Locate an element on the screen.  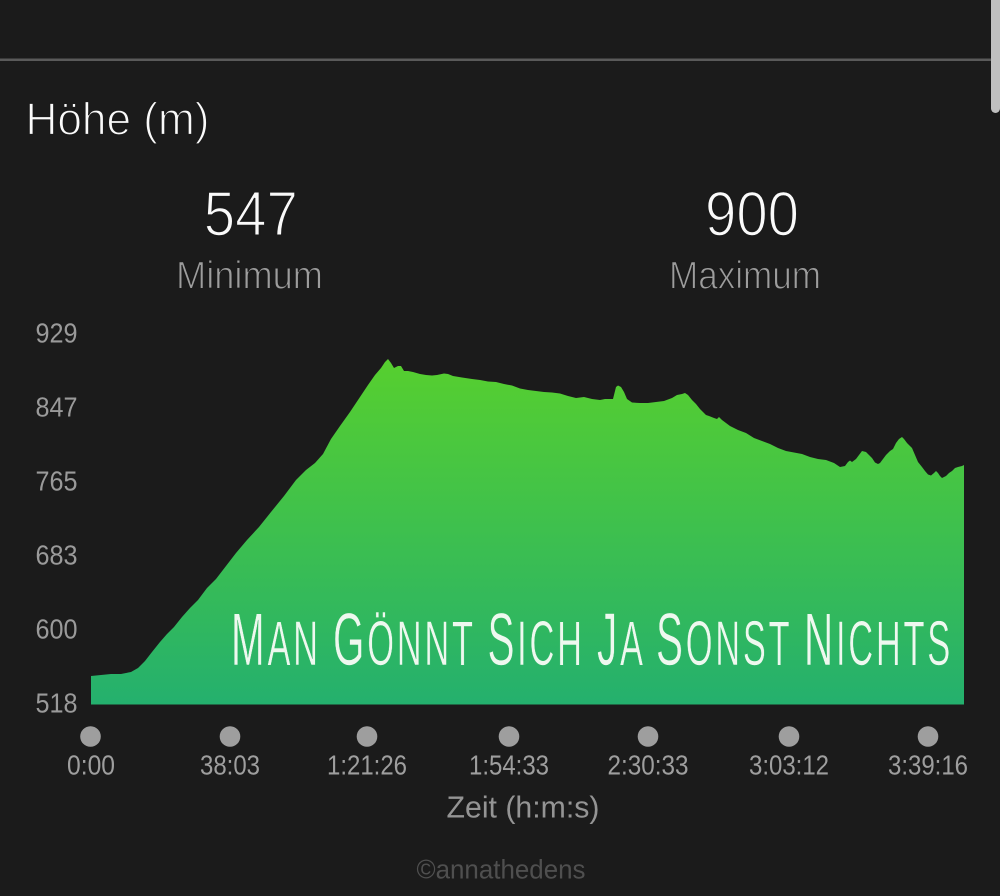
svg-text: 518 is located at coordinates (57, 703).